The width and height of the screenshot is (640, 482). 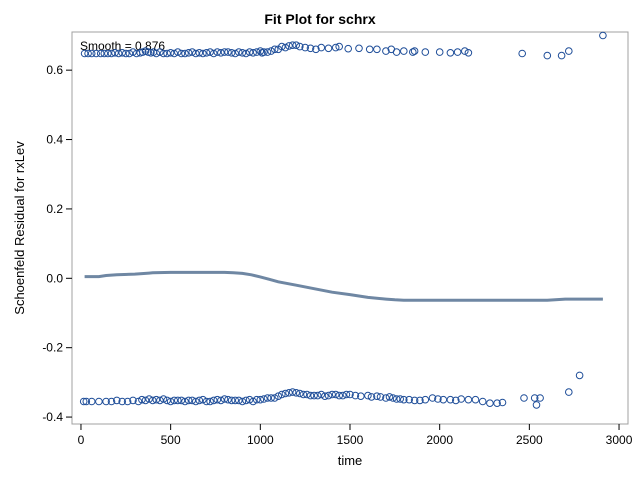 What do you see at coordinates (81, 440) in the screenshot?
I see `x-tick-label: 0` at bounding box center [81, 440].